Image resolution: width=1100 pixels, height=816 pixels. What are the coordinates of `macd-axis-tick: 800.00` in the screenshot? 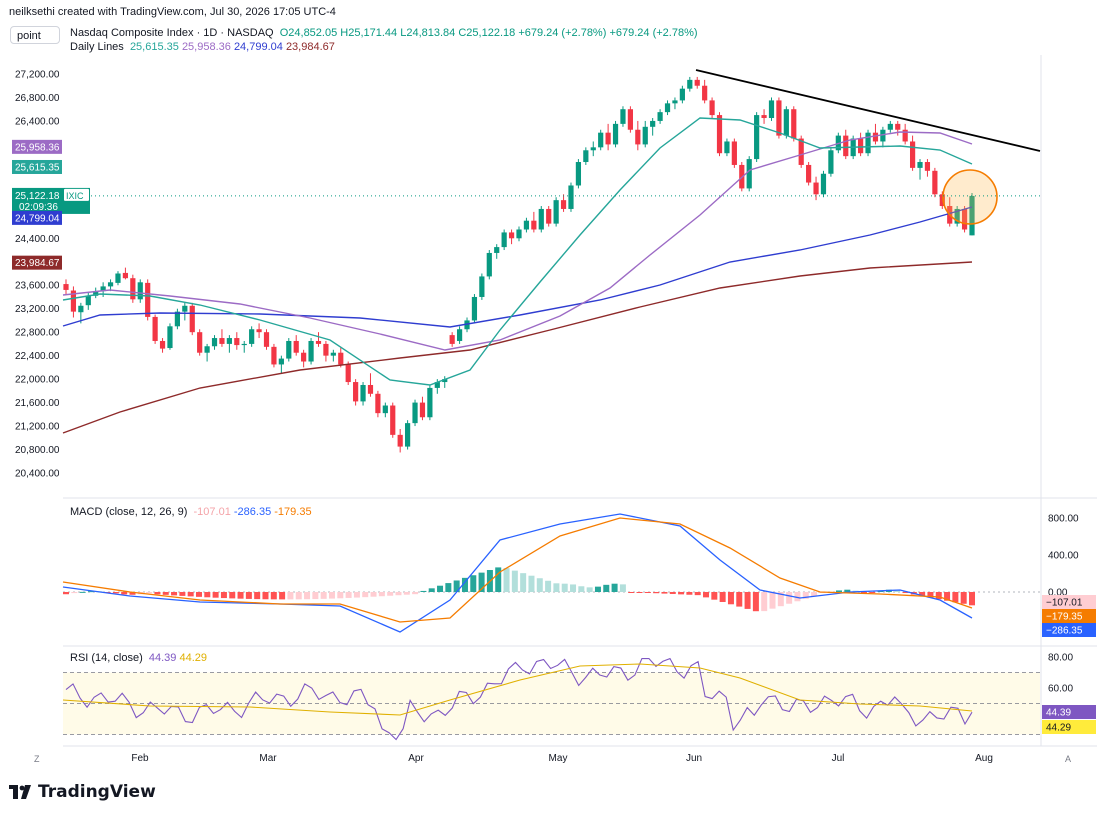 It's located at (1063, 519).